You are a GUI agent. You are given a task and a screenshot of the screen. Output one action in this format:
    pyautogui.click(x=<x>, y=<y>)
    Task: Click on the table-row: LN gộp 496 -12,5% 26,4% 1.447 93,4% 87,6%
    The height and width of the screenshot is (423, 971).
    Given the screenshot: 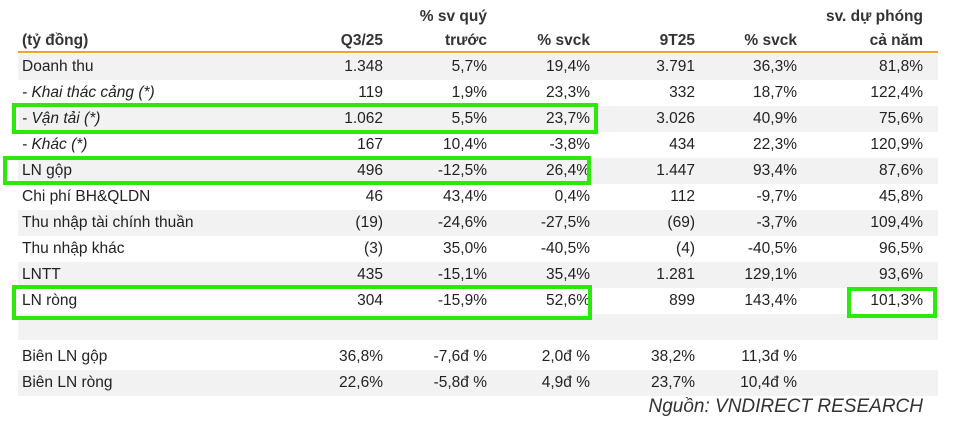 What is the action you would take?
    pyautogui.click(x=478, y=171)
    